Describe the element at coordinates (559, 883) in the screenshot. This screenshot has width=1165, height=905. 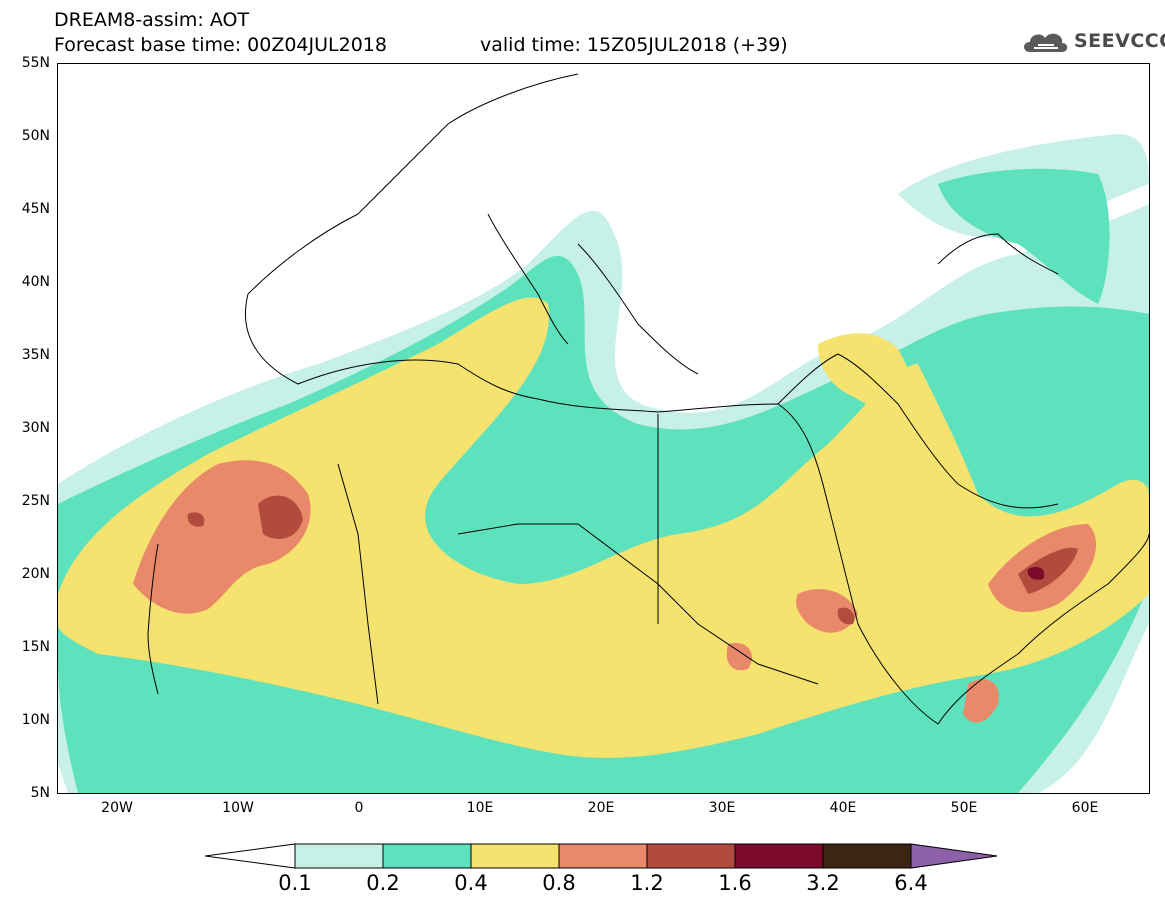
I see `colorbar-label: 0.8` at that location.